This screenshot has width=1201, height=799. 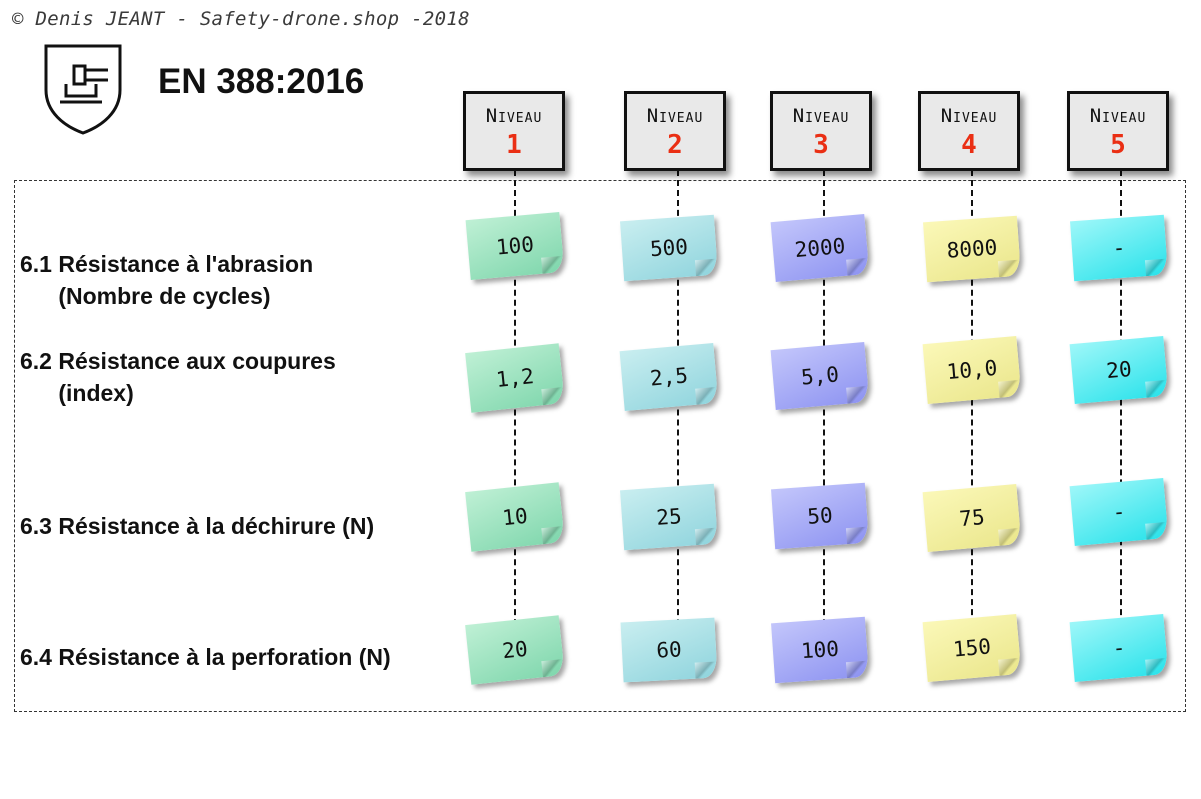 What do you see at coordinates (261, 81) in the screenshot?
I see `norm-title: EN 388:2016` at bounding box center [261, 81].